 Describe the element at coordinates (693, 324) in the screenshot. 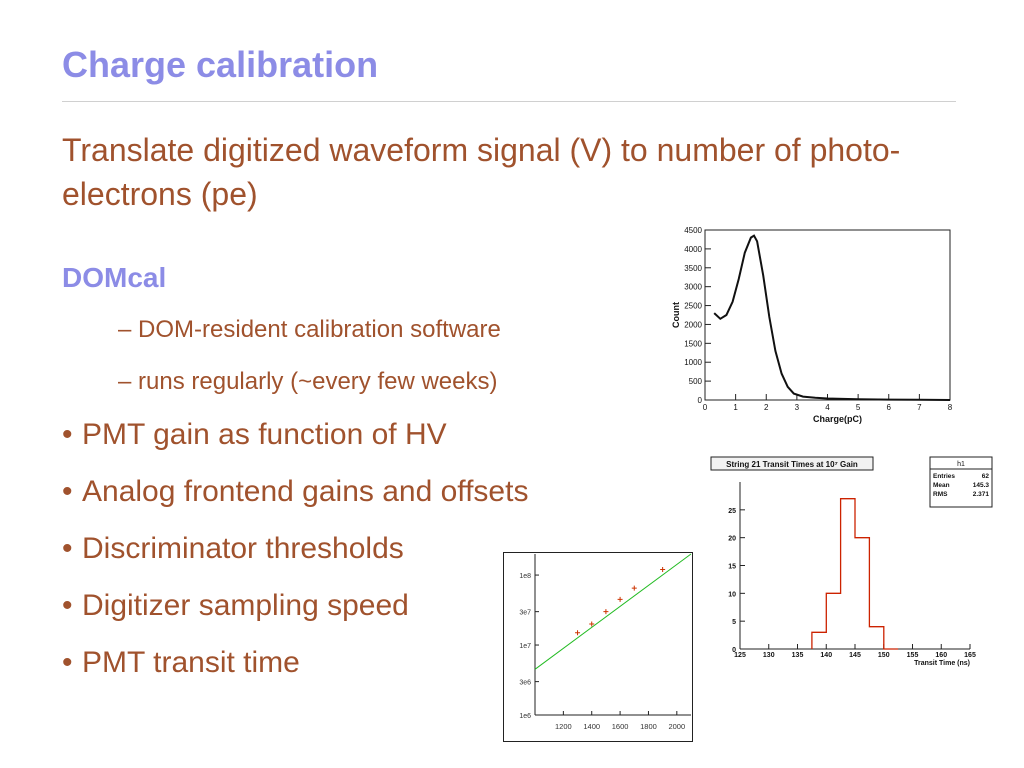

I see `y-tick-label: 2000` at that location.